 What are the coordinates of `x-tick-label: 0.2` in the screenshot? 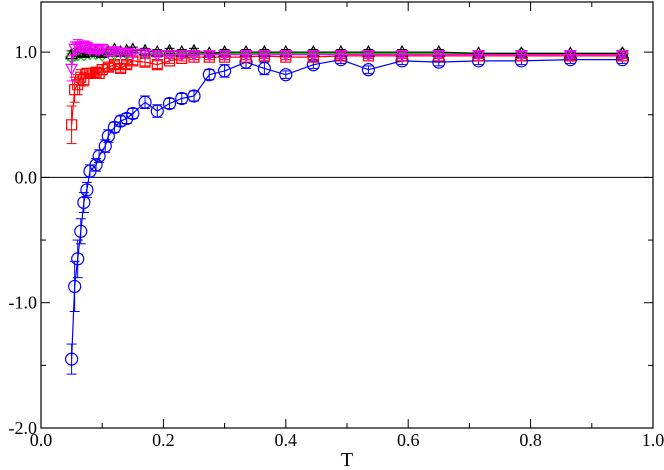 It's located at (163, 440).